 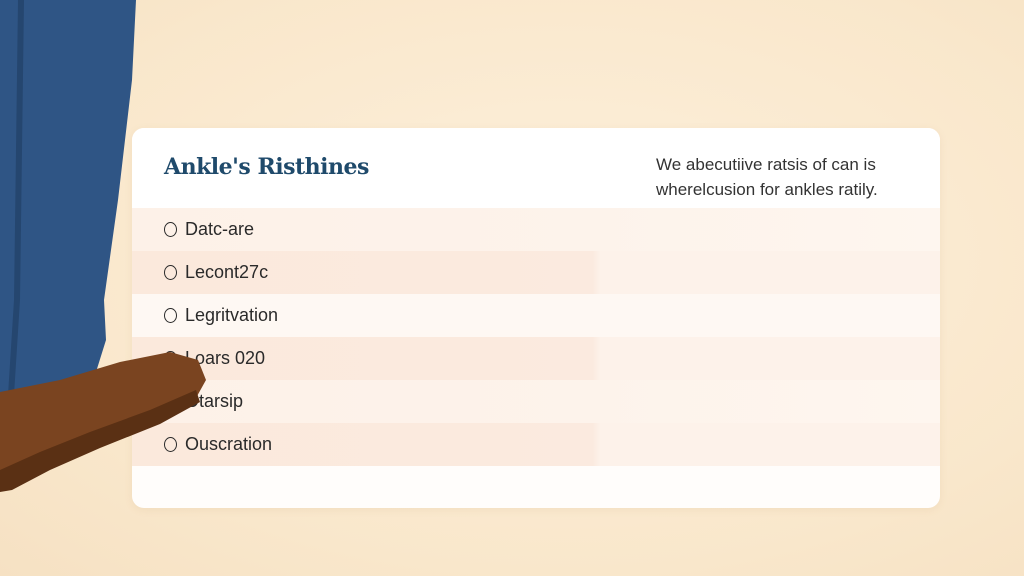 I want to click on option-label: Lecont27c, so click(x=227, y=272).